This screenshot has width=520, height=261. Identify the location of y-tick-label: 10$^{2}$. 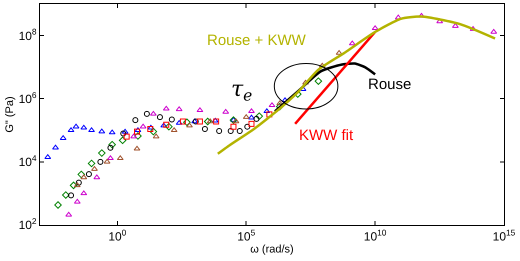
(27, 224).